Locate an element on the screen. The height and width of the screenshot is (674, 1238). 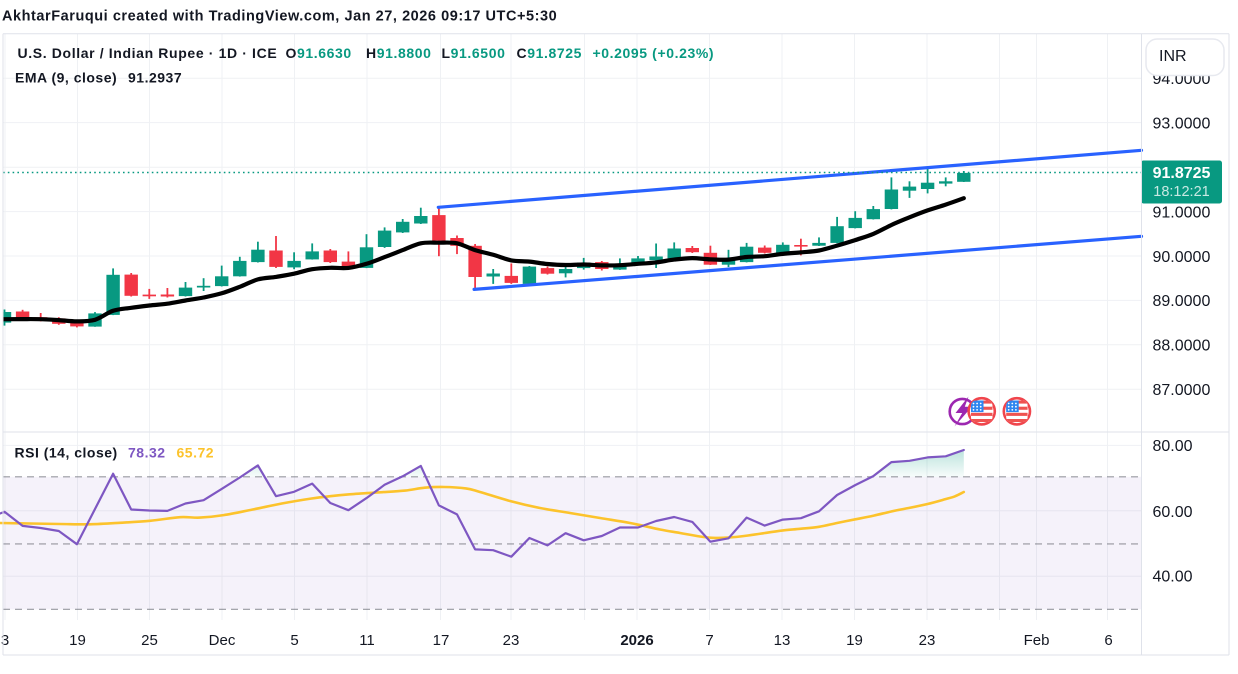
svg-text: 91.8725 is located at coordinates (1182, 173).